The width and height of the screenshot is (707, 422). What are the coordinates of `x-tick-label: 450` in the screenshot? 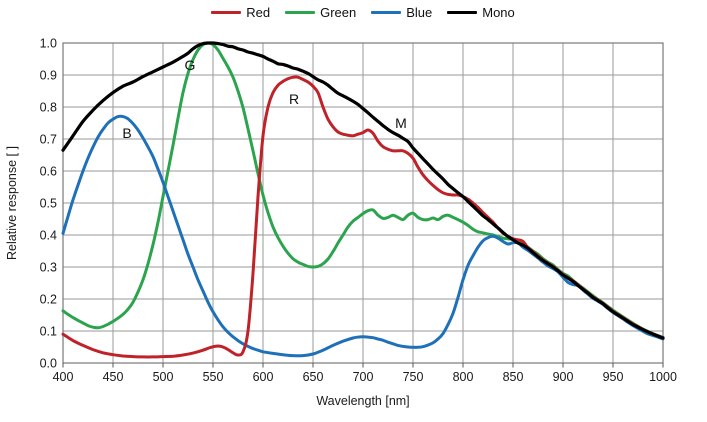 It's located at (113, 377).